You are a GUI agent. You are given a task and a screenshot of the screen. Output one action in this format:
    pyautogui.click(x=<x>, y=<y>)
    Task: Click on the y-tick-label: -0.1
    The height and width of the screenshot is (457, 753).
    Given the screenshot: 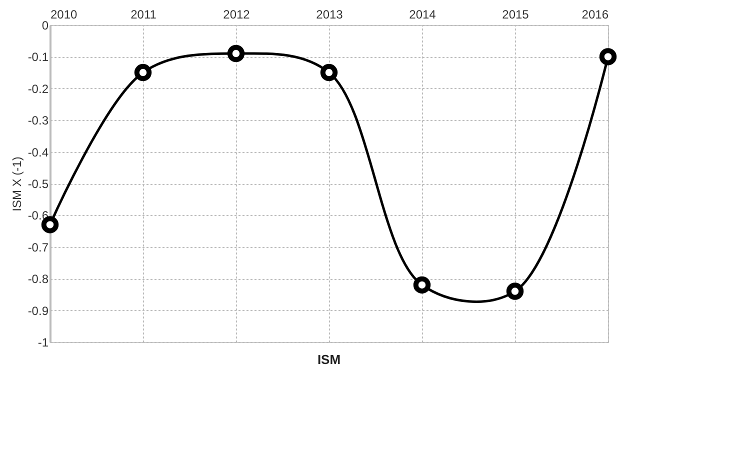 What is the action you would take?
    pyautogui.click(x=38, y=57)
    